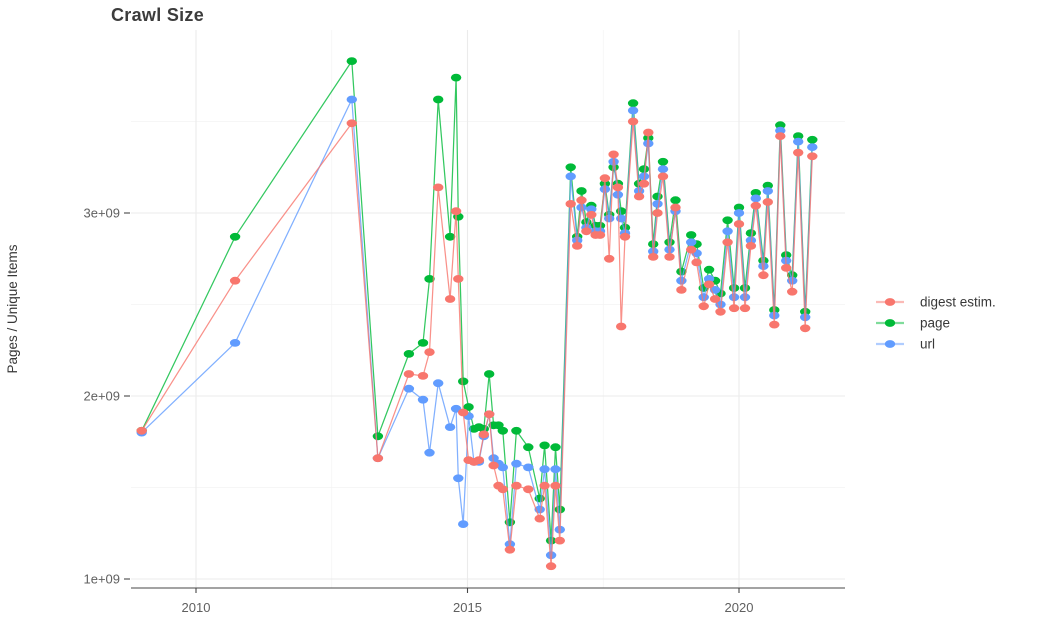  I want to click on legend-item-url: url, so click(905, 344).